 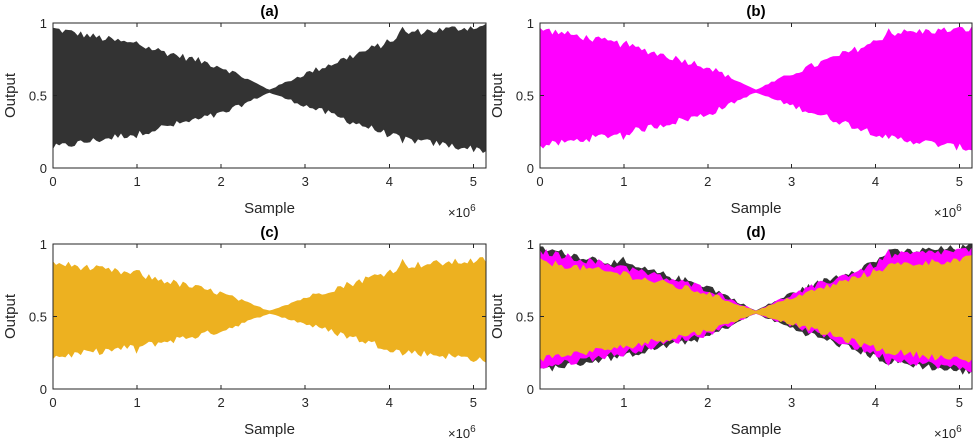 I want to click on subplot-title: (a), so click(x=269, y=11).